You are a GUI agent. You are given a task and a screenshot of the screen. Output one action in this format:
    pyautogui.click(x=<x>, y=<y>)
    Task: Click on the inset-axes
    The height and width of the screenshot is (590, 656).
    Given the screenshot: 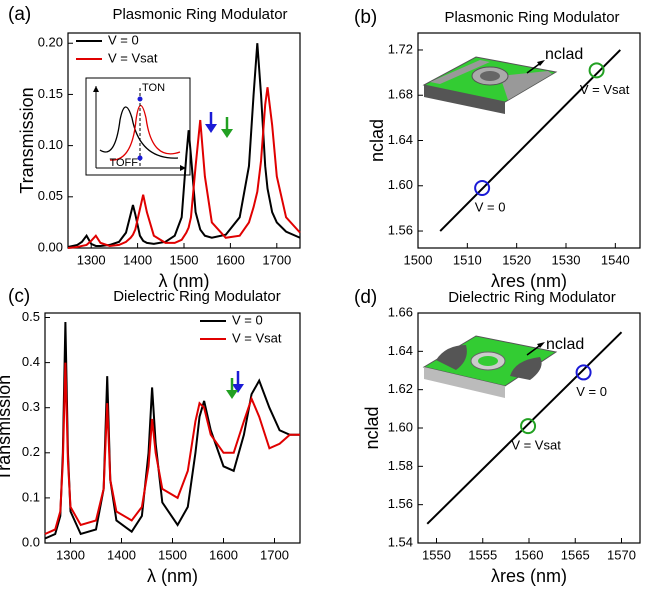 What is the action you would take?
    pyautogui.click(x=140, y=127)
    